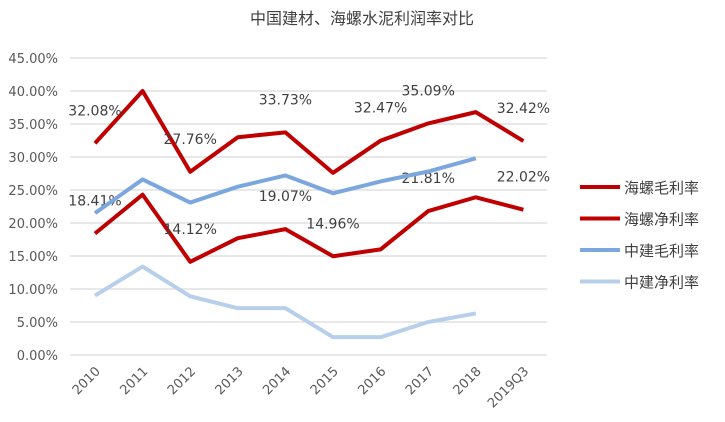 This screenshot has width=725, height=422. Describe the element at coordinates (285, 100) in the screenshot. I see `data-label: 33.73%` at that location.